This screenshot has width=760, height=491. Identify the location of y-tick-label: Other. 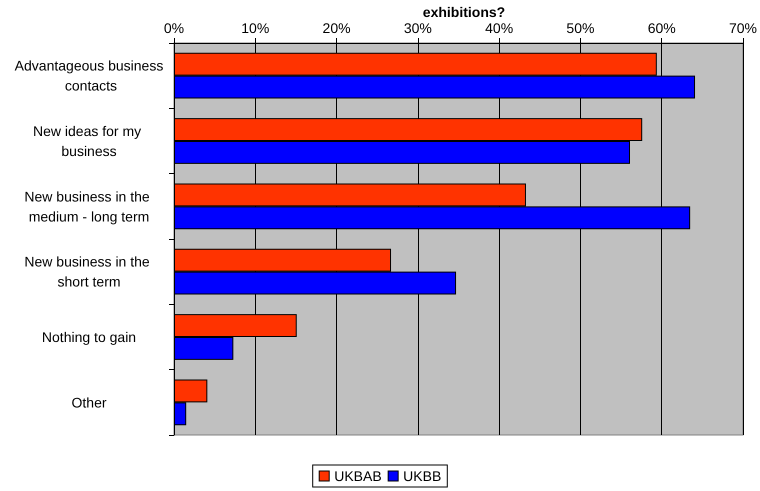
(89, 402).